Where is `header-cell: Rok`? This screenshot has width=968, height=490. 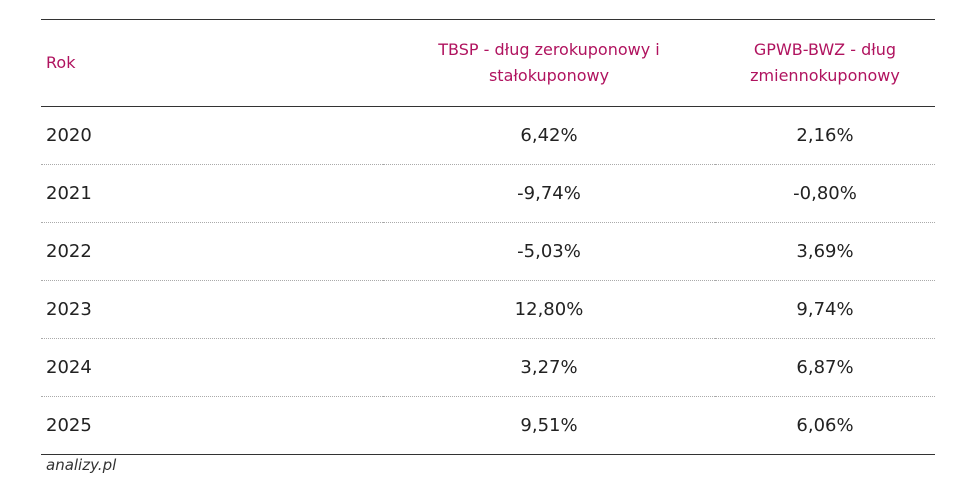 header-cell: Rok is located at coordinates (212, 63).